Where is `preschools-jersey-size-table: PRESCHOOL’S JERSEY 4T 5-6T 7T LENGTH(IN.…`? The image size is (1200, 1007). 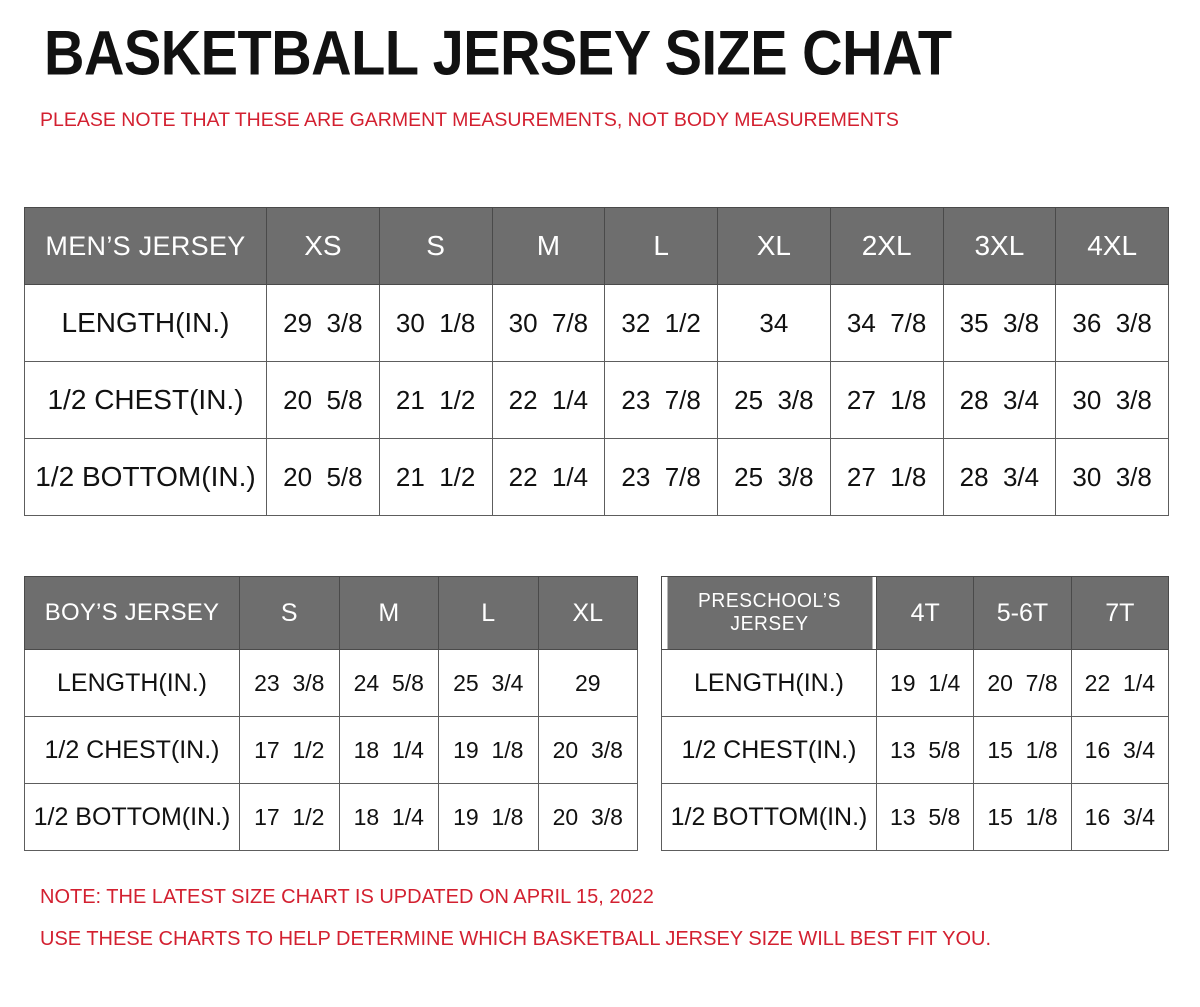
preschools-jersey-size-table: PRESCHOOL’S JERSEY 4T 5-6T 7T LENGTH(IN.… is located at coordinates (915, 713).